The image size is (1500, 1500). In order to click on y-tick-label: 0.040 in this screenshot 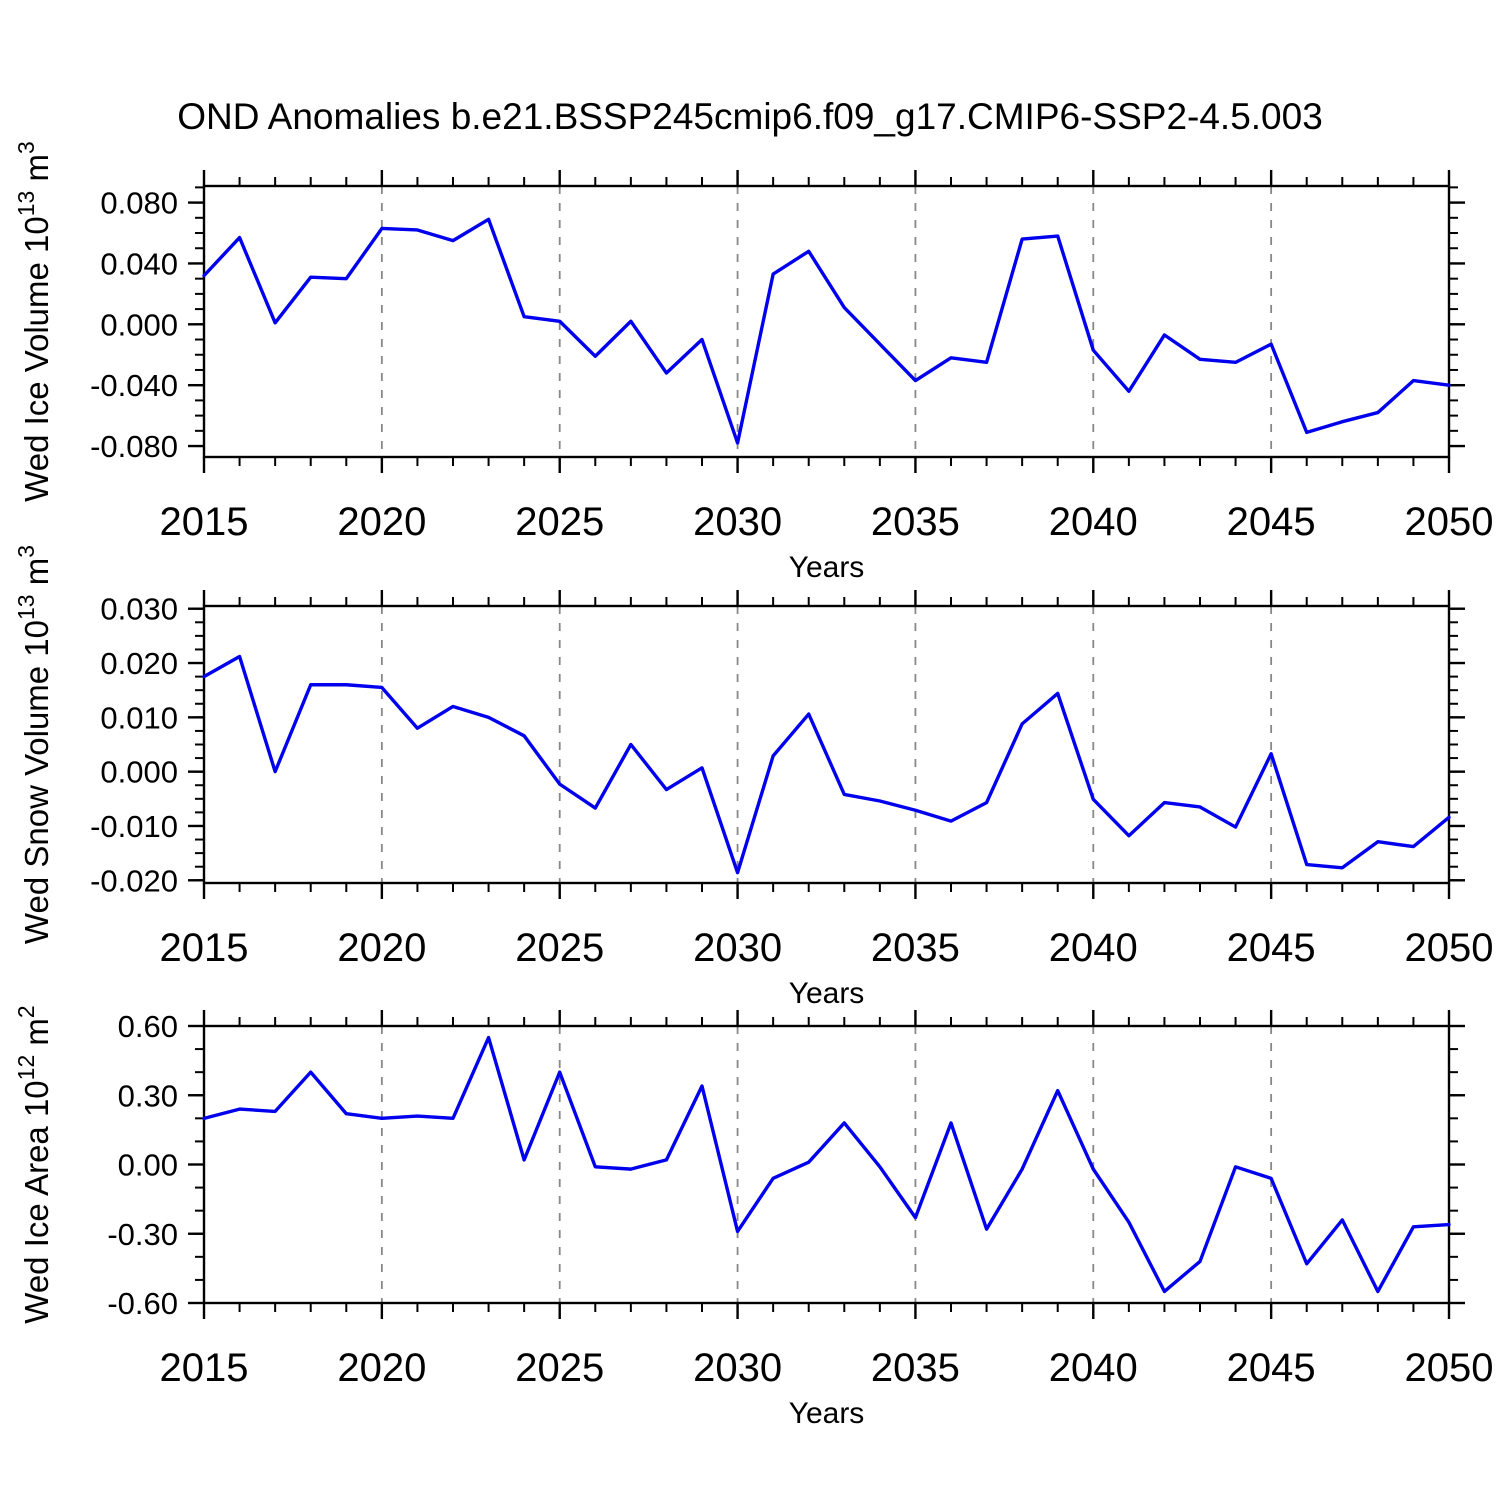, I will do `click(139, 263)`.